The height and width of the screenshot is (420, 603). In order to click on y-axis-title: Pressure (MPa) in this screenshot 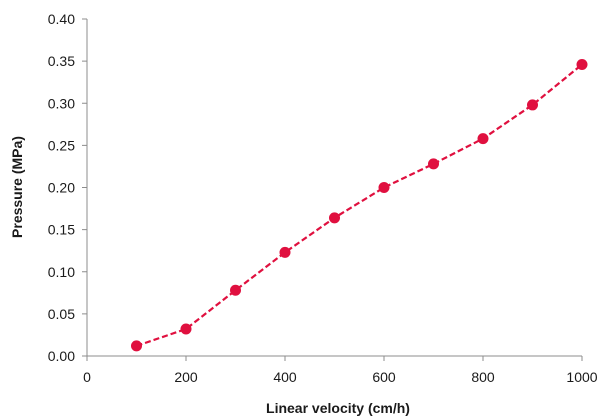, I will do `click(17, 187)`.